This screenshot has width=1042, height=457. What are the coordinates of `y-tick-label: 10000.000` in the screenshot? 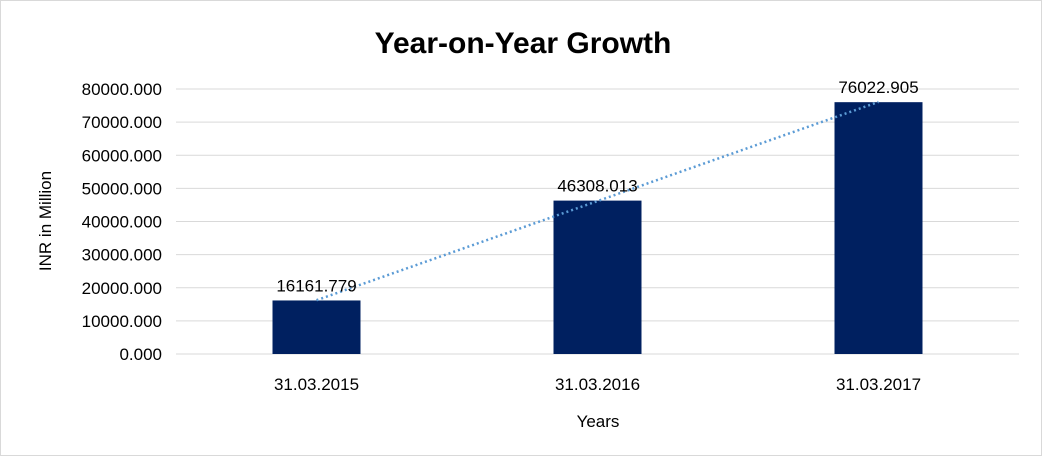 It's located at (122, 321).